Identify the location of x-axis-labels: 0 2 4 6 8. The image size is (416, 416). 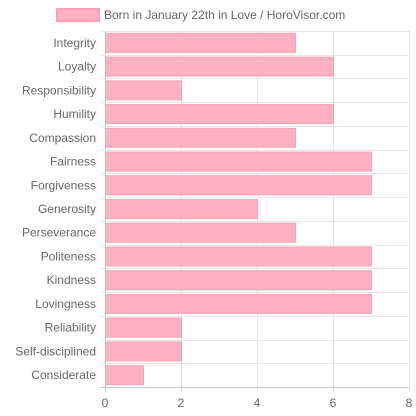
(257, 403).